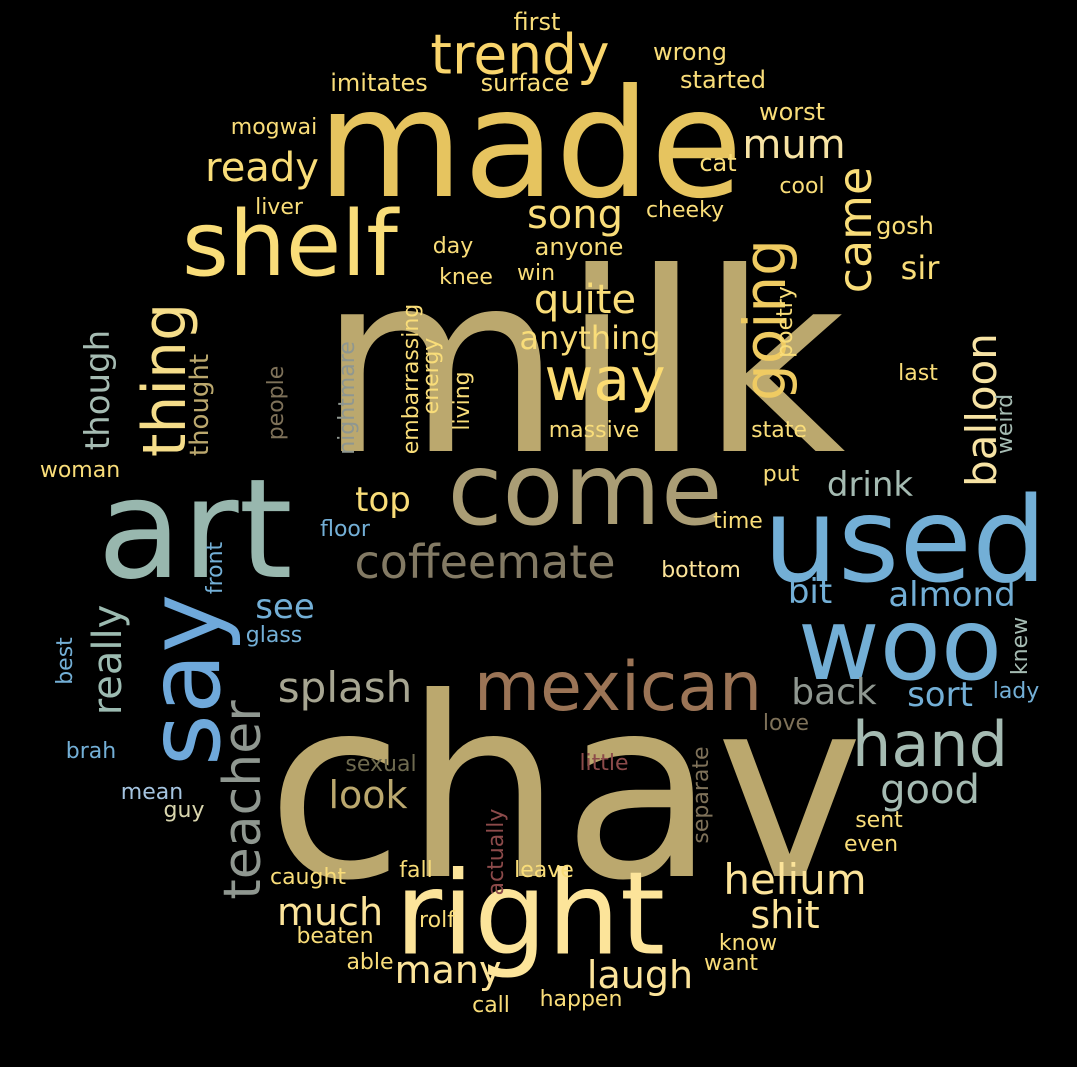 The width and height of the screenshot is (1077, 1067). What do you see at coordinates (585, 300) in the screenshot?
I see `word-quite: quite` at bounding box center [585, 300].